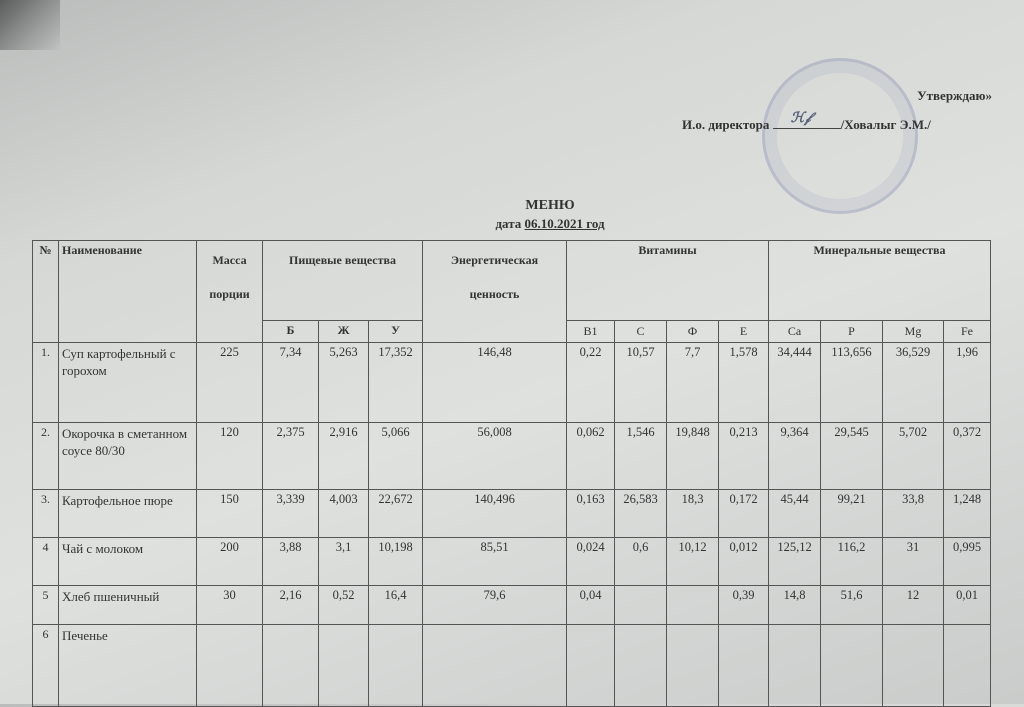  I want to click on table-cell: 45,44, so click(794, 513).